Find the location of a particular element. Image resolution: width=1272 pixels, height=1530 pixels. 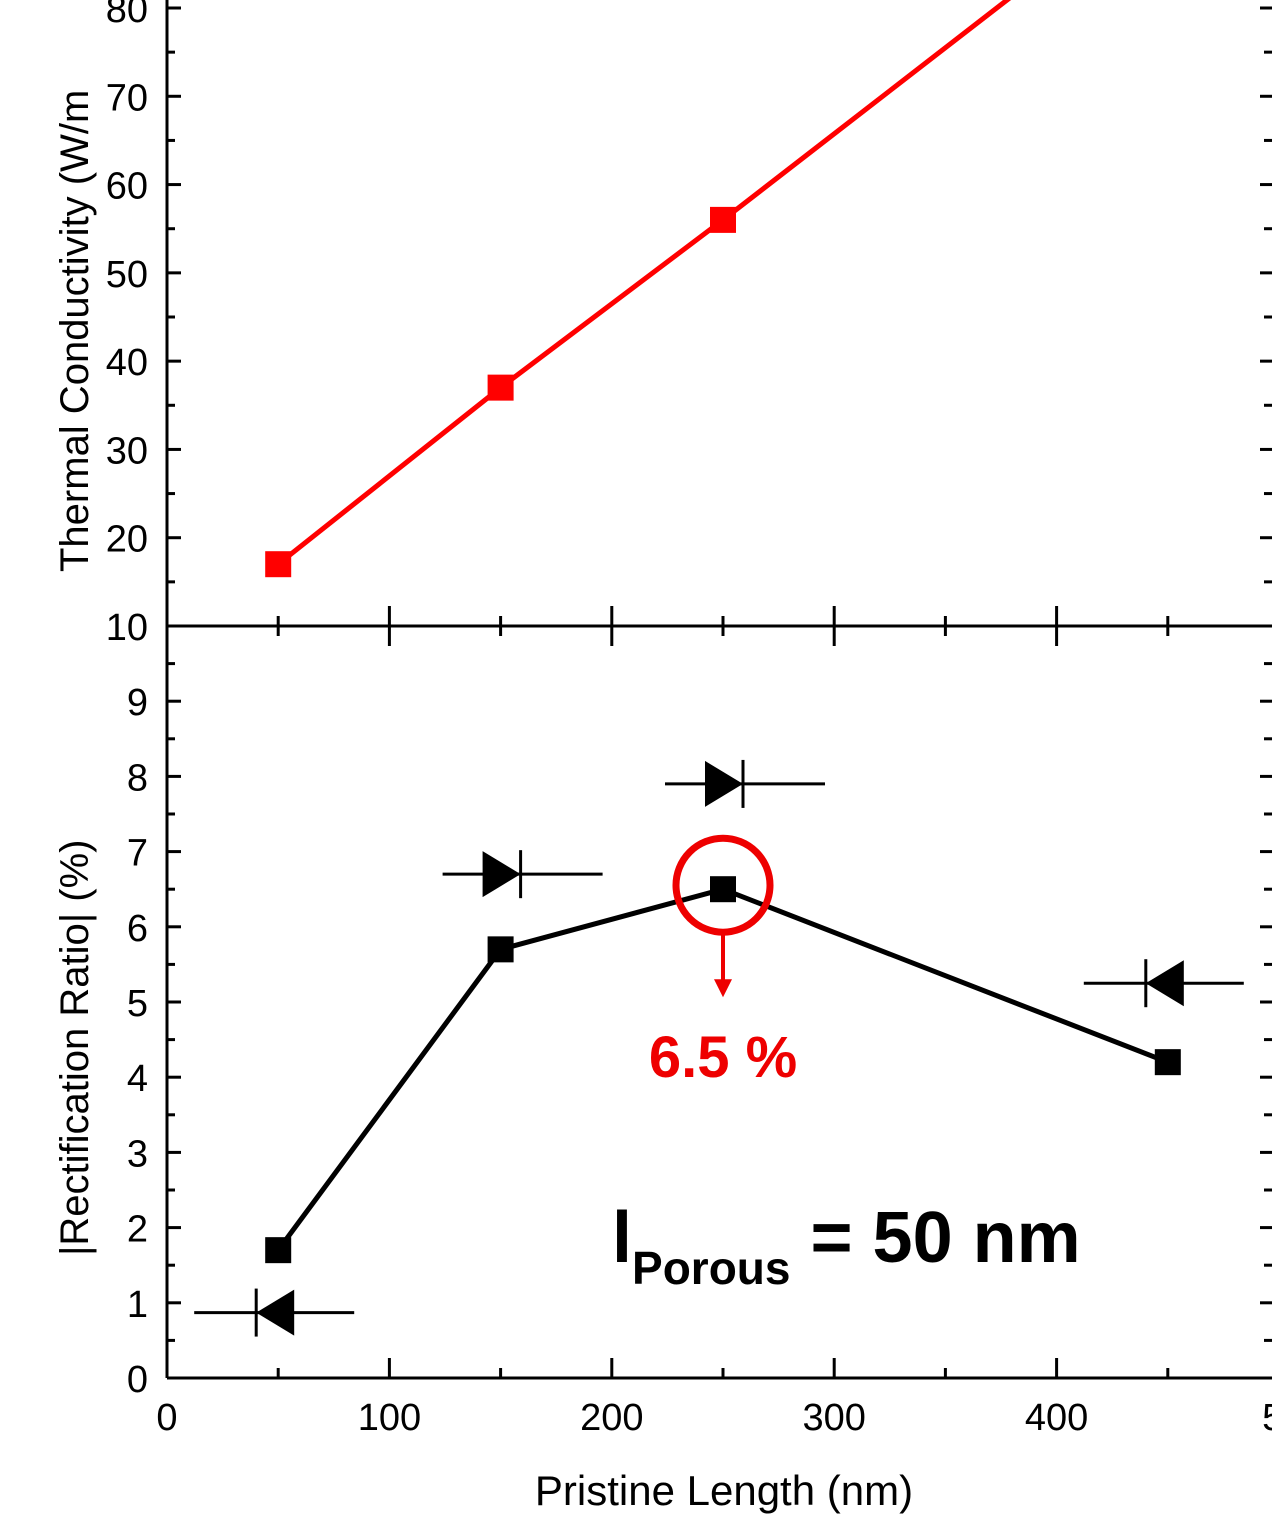

x-tick-label: 200 is located at coordinates (611, 1418).